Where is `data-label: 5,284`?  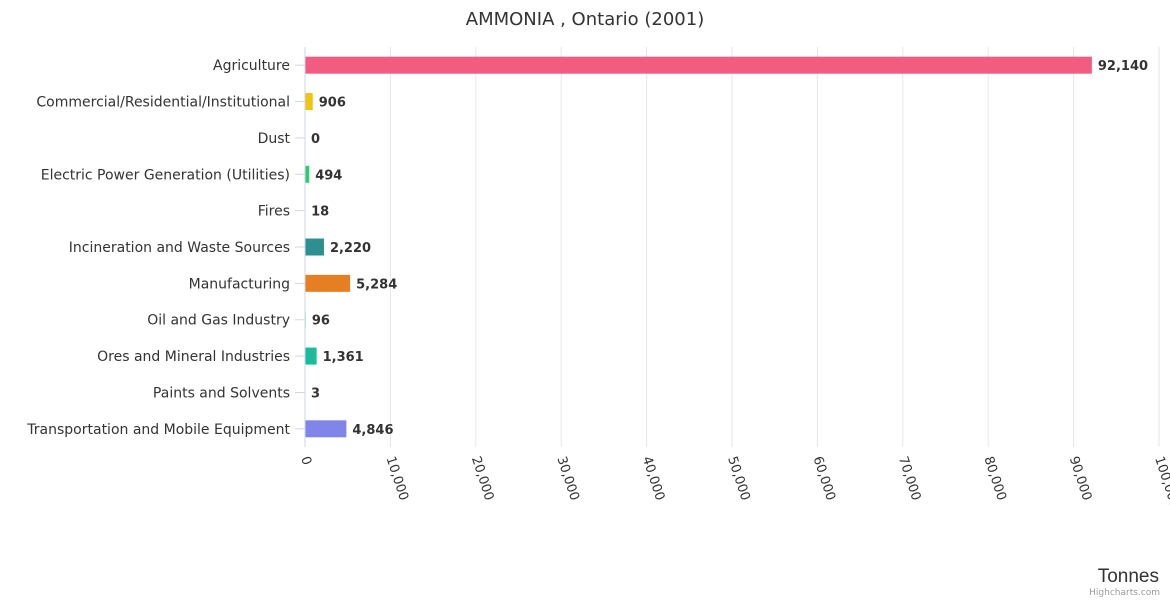
data-label: 5,284 is located at coordinates (376, 284).